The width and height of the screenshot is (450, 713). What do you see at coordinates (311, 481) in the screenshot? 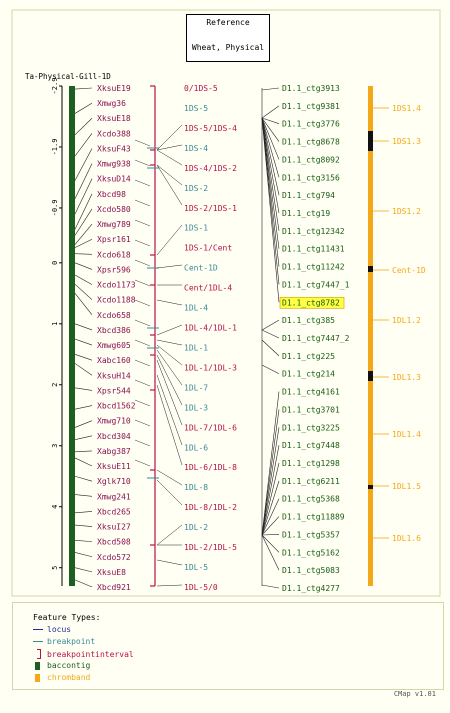
I see `contig-label: D1.1_ctg6211` at bounding box center [311, 481].